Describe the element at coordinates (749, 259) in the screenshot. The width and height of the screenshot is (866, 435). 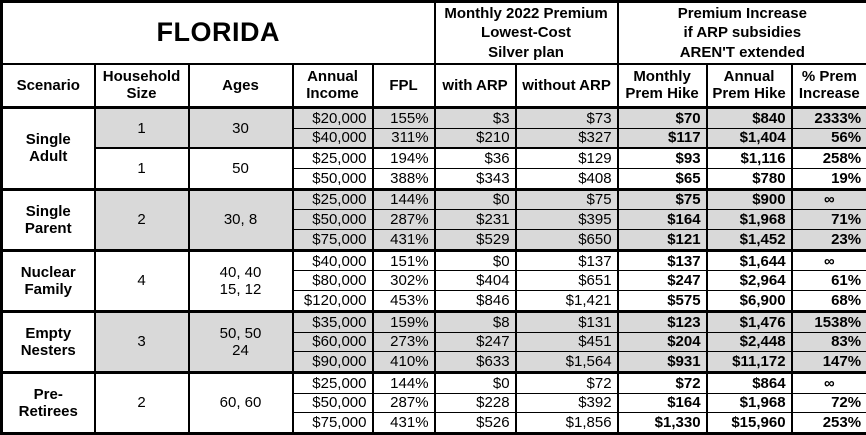
I see `annual-prem-hike-cell: $1,644` at that location.